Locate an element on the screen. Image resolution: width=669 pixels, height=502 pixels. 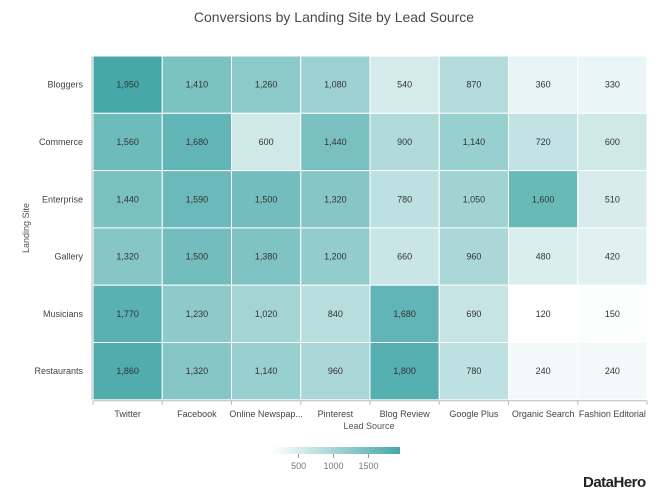
cell-value-label: 1,860 is located at coordinates (127, 371).